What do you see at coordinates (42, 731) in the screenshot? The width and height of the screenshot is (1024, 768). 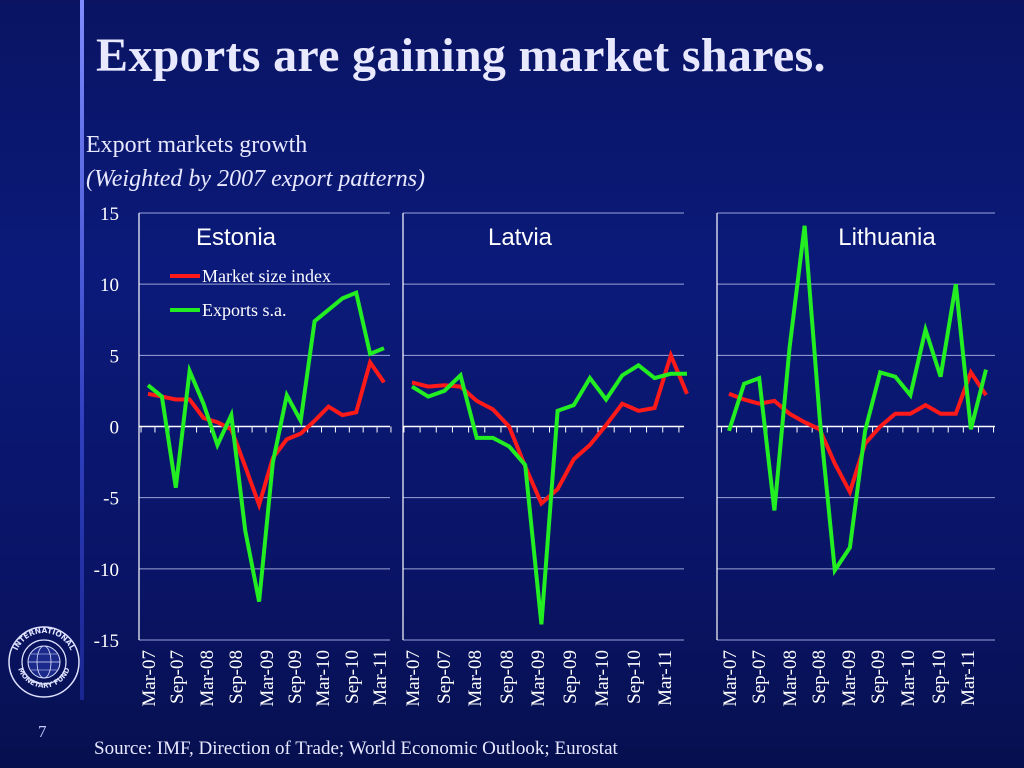 I see `page-number: 7` at bounding box center [42, 731].